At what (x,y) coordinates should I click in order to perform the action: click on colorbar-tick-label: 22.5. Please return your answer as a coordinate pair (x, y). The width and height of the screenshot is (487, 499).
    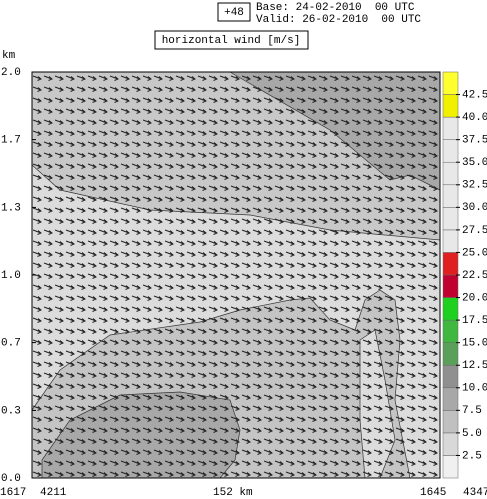
    Looking at the image, I should click on (474, 276).